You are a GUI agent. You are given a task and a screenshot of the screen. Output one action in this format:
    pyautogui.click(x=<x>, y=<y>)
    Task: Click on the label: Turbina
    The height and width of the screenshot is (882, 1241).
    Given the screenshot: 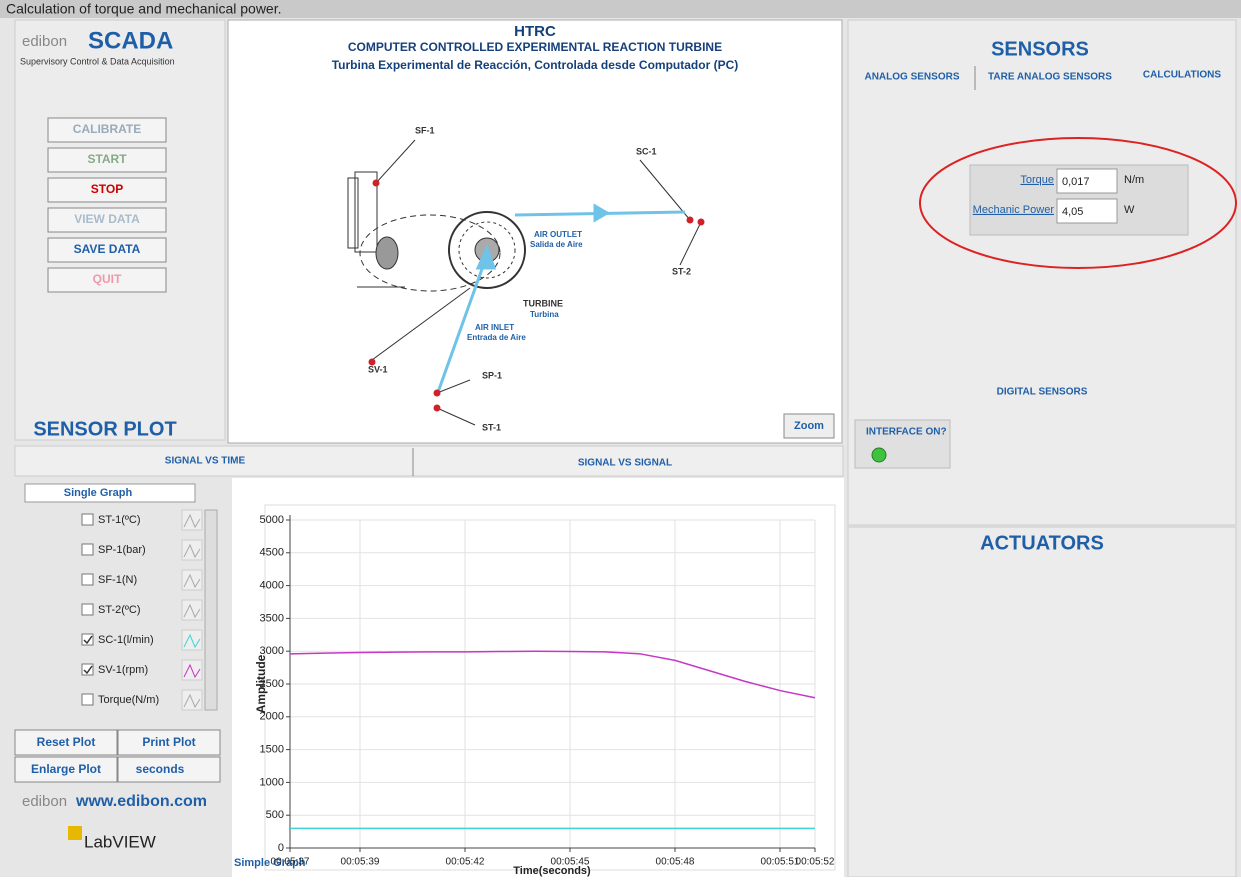 What is the action you would take?
    pyautogui.click(x=544, y=314)
    